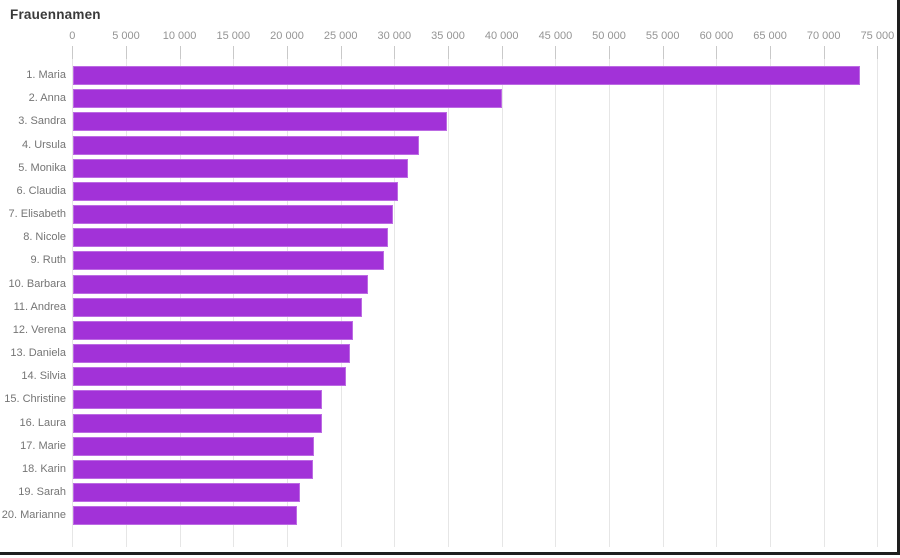 Image resolution: width=900 pixels, height=558 pixels. Describe the element at coordinates (220, 284) in the screenshot. I see `bar-barbara` at that location.